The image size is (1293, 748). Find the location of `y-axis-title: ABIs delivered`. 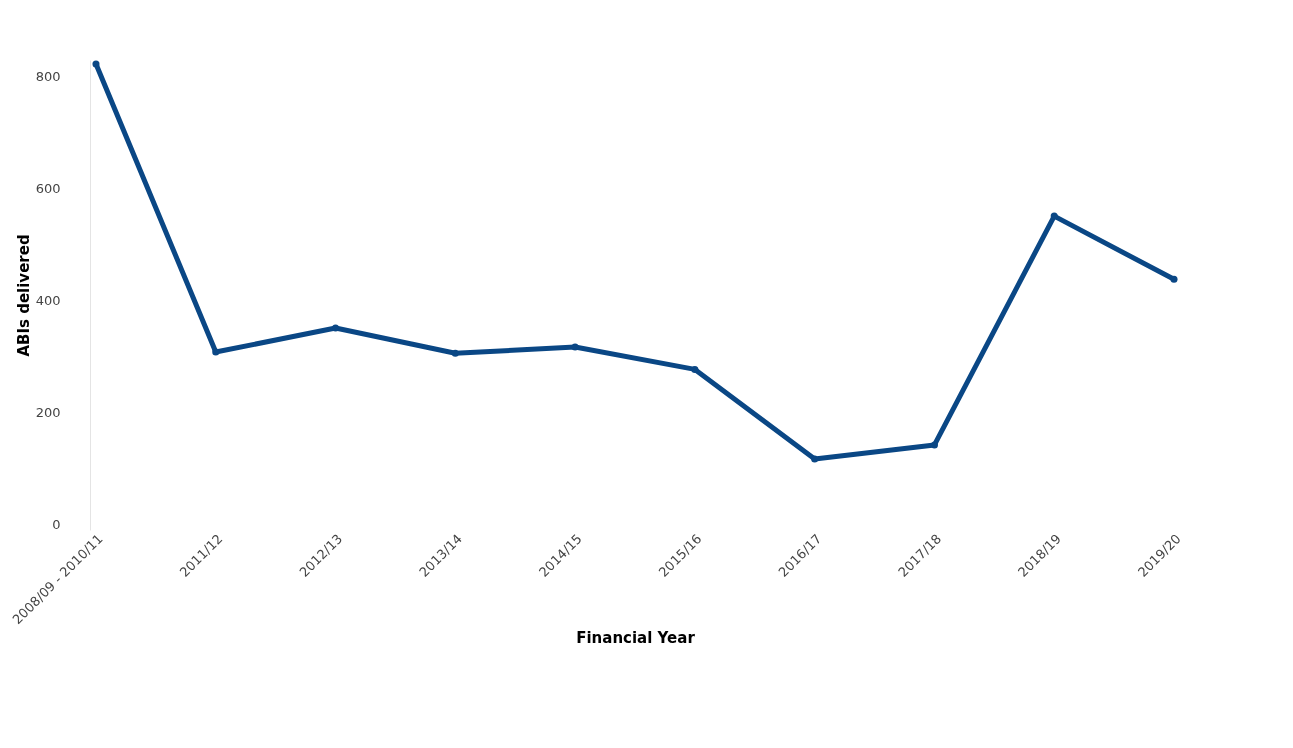

y-axis-title: ABIs delivered is located at coordinates (23, 295).